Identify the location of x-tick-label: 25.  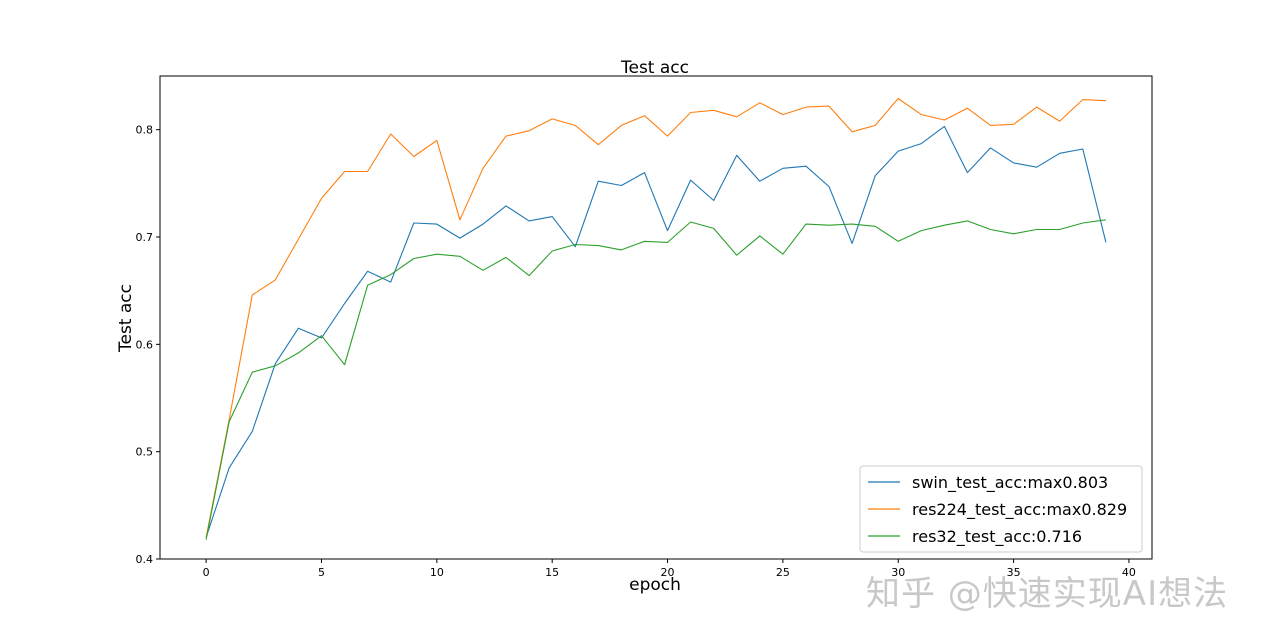
(783, 572).